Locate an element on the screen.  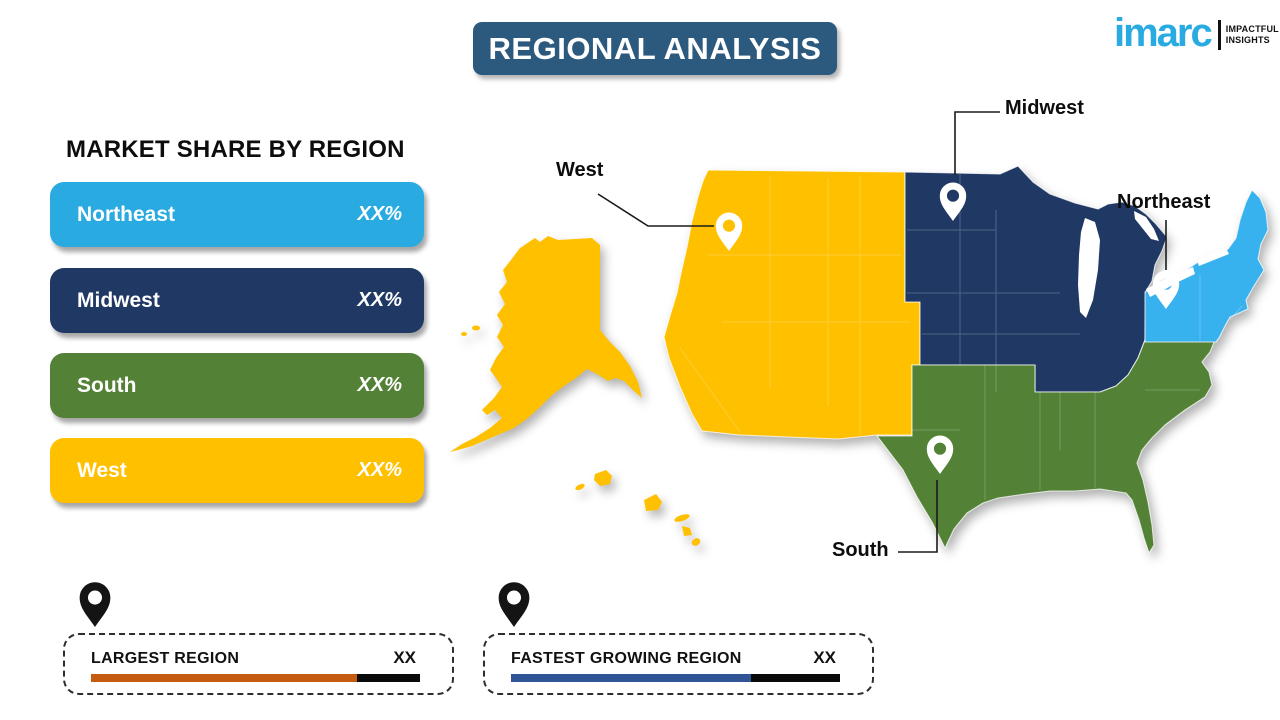
fastest-region-underline is located at coordinates (675, 678).